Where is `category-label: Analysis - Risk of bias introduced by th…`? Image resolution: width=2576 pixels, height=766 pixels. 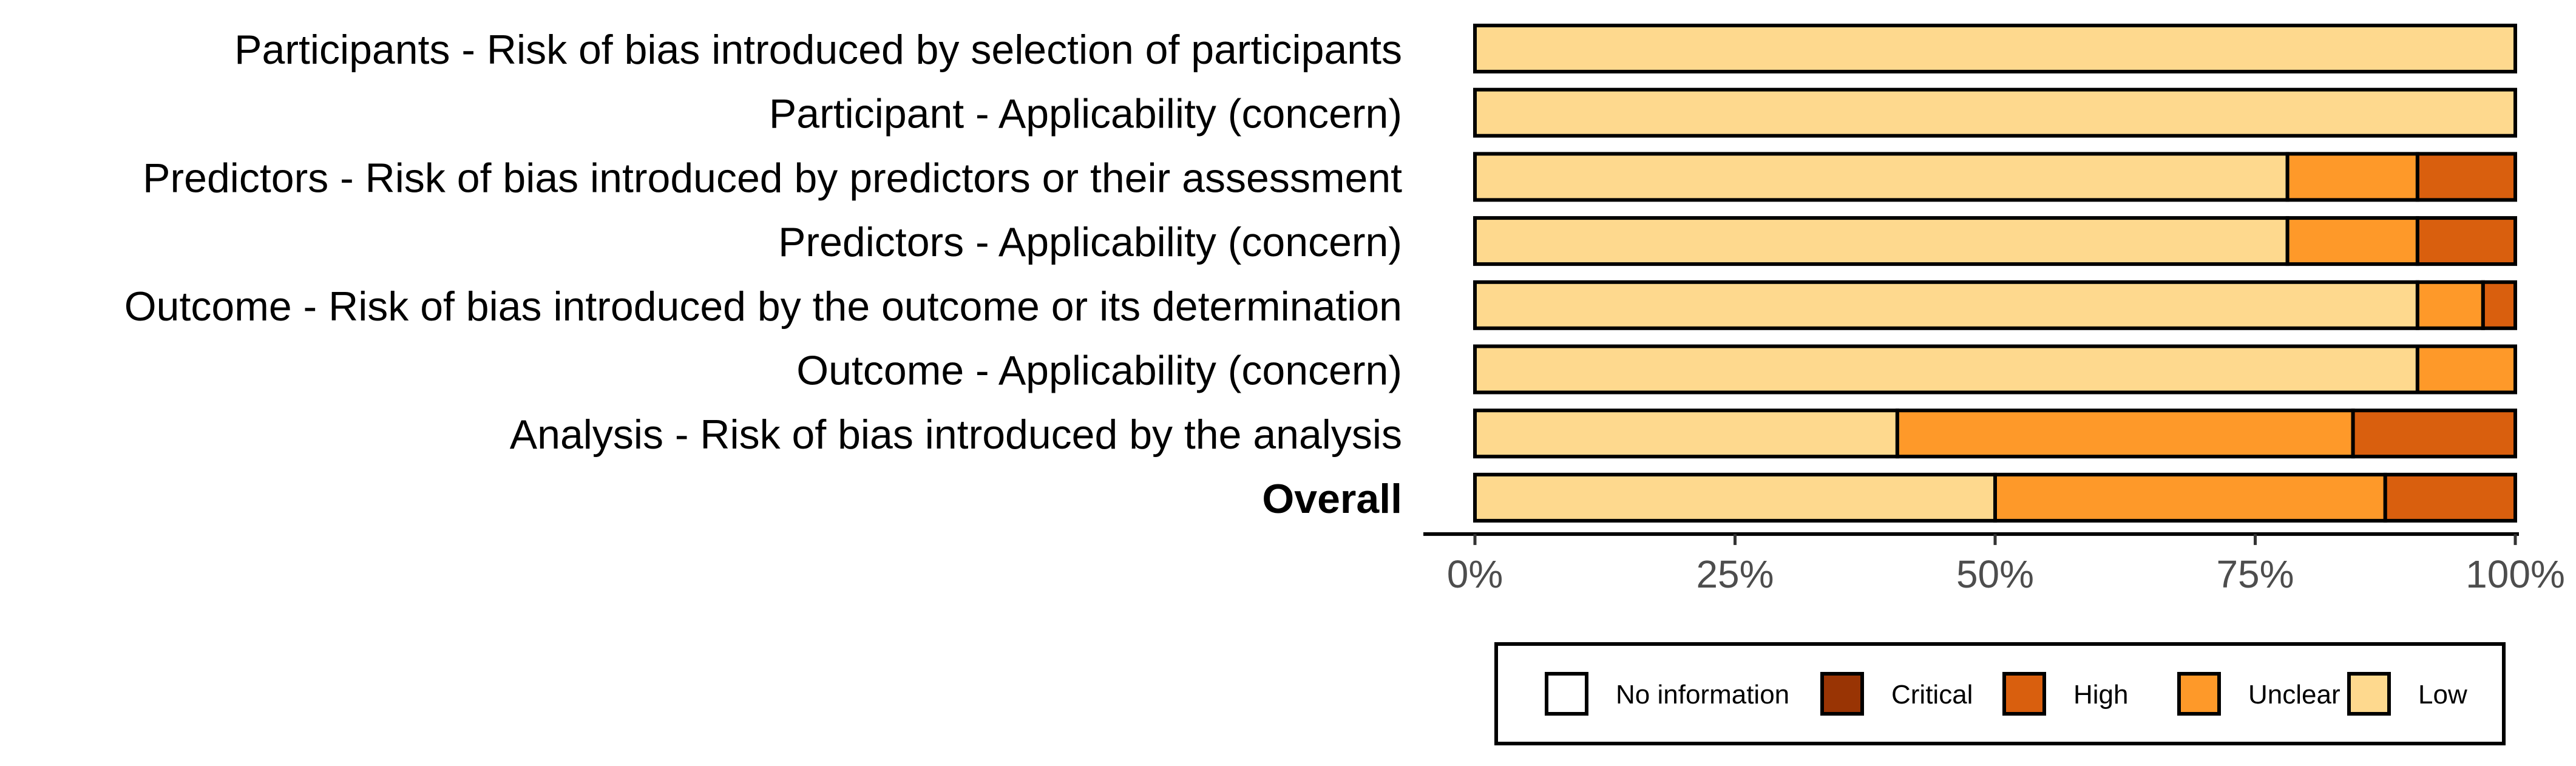 category-label: Analysis - Risk of bias introduced by th… is located at coordinates (956, 435).